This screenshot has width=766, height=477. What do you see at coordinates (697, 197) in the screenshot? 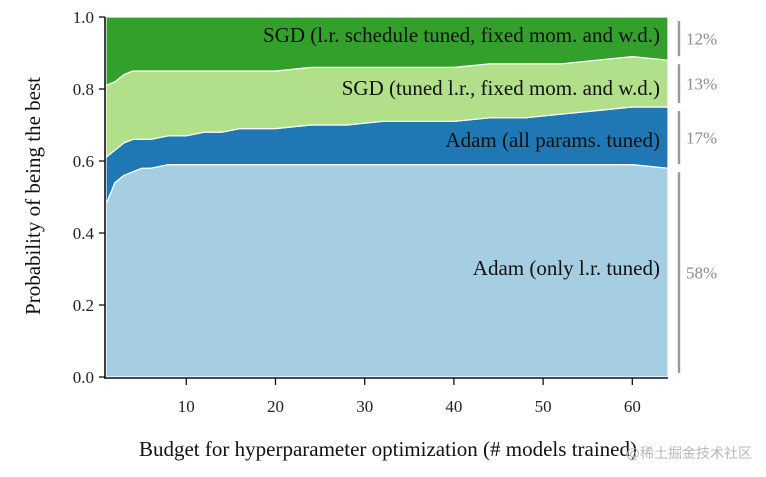
I see `share-brackets-group: 58% 17% 13% 12%` at bounding box center [697, 197].